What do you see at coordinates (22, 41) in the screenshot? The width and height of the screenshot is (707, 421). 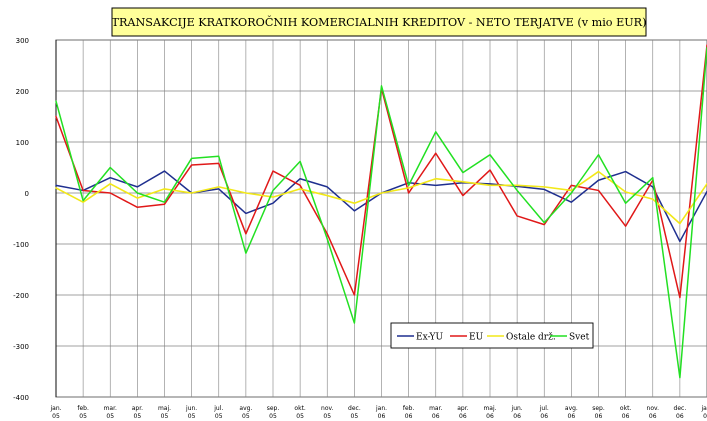 I see `y-tick-label: 300` at bounding box center [22, 41].